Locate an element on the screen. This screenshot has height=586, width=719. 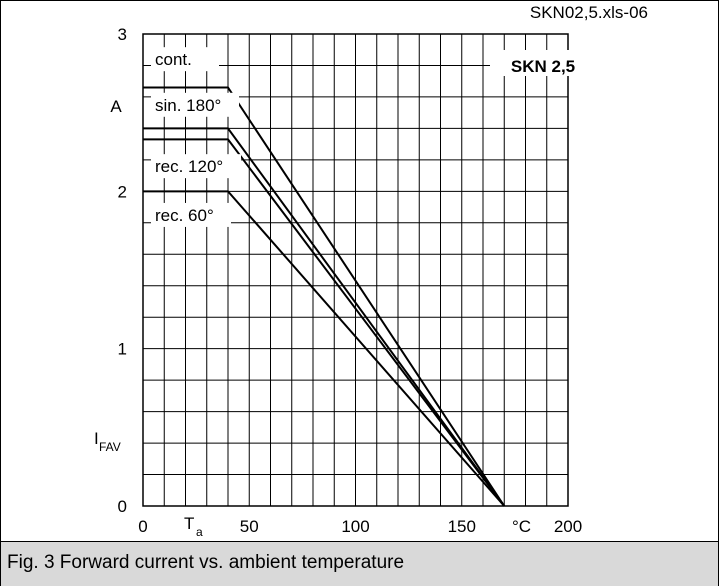
y-tick-label: 1 is located at coordinates (122, 349).